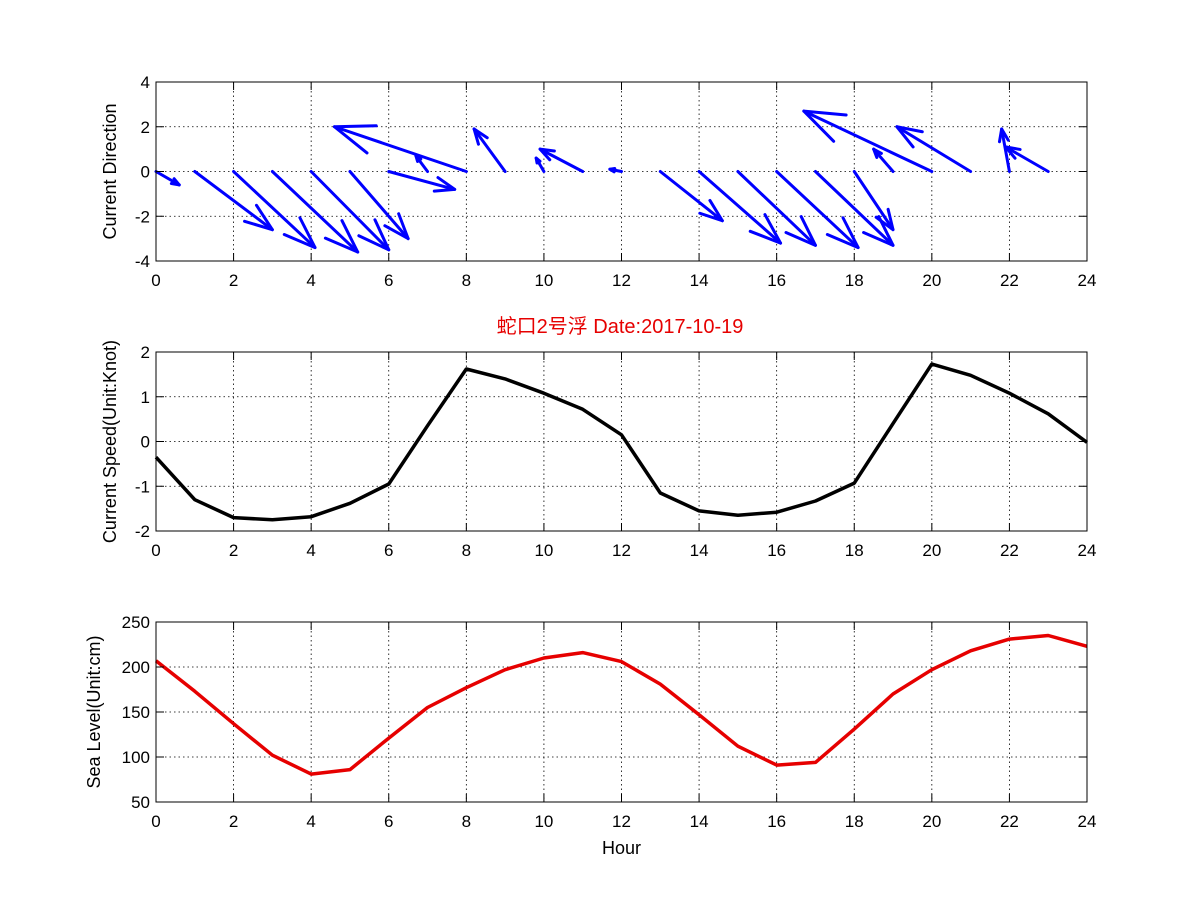 Image resolution: width=1201 pixels, height=901 pixels. What do you see at coordinates (699, 821) in the screenshot?
I see `sea-level-xtick-label-7: 14` at bounding box center [699, 821].